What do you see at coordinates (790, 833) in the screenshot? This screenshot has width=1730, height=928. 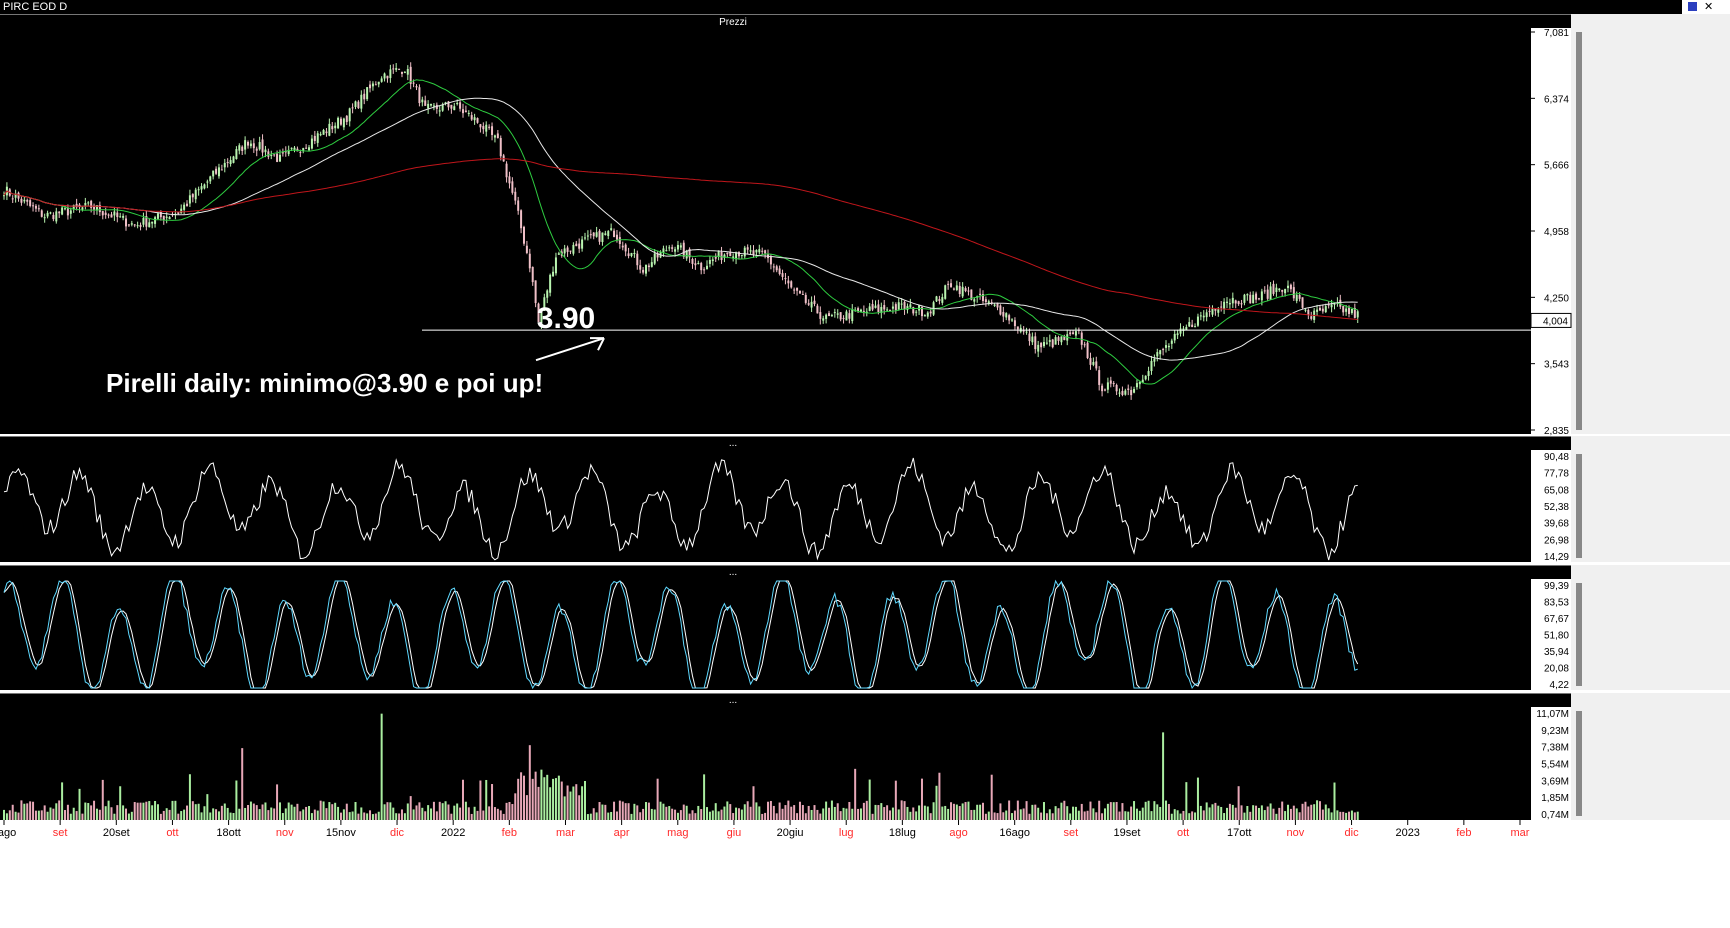 I see `time-axis-label: 20giu` at bounding box center [790, 833].